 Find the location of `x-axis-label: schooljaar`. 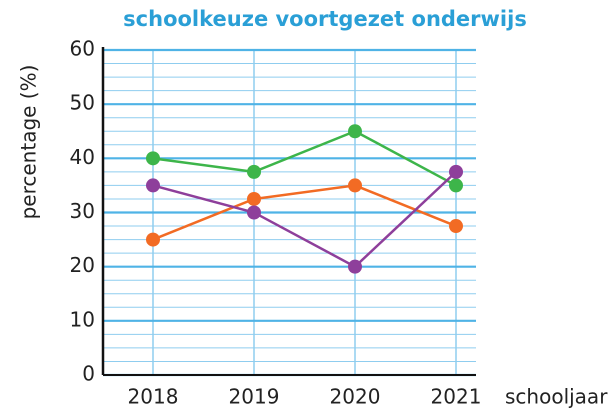

x-axis-label: schooljaar is located at coordinates (556, 397).